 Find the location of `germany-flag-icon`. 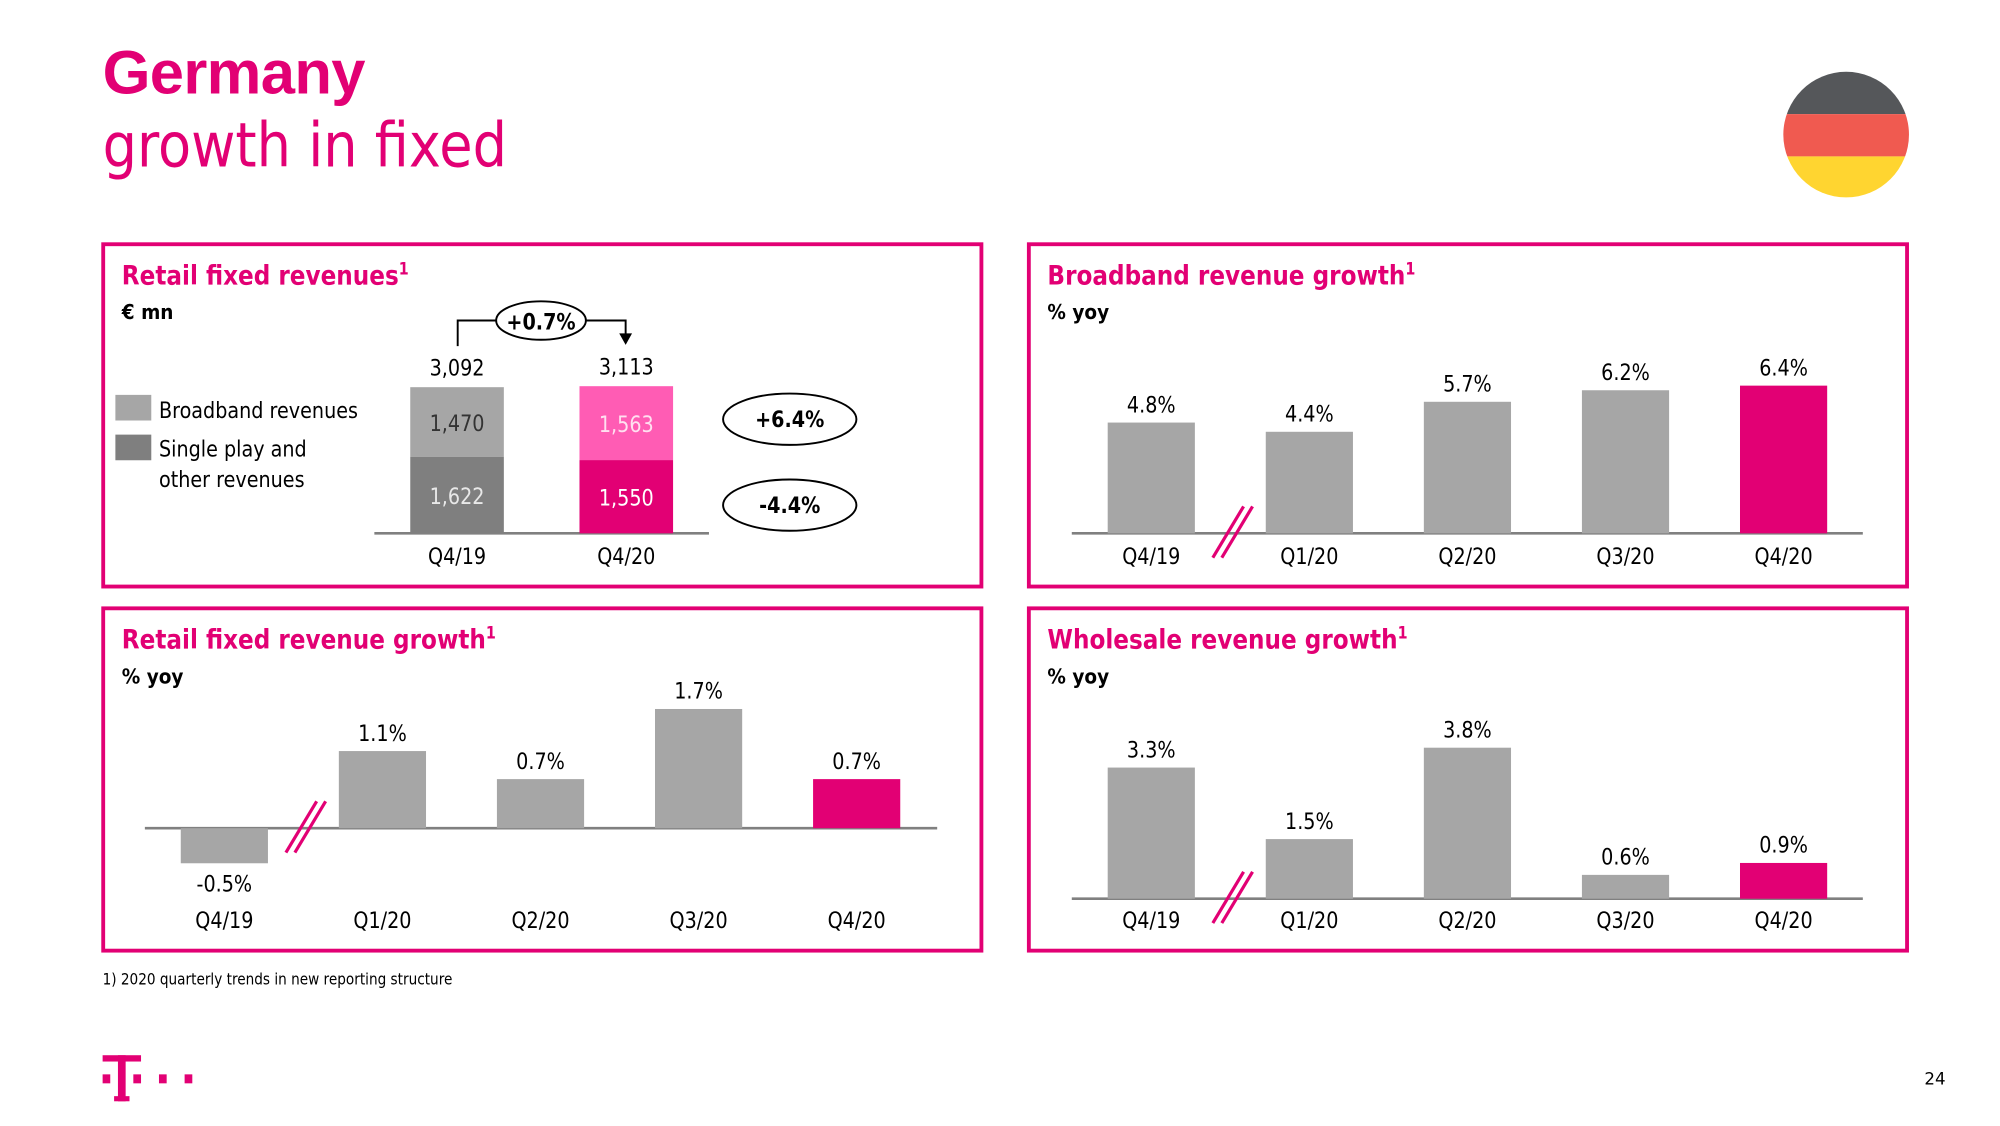

germany-flag-icon is located at coordinates (1846, 134).